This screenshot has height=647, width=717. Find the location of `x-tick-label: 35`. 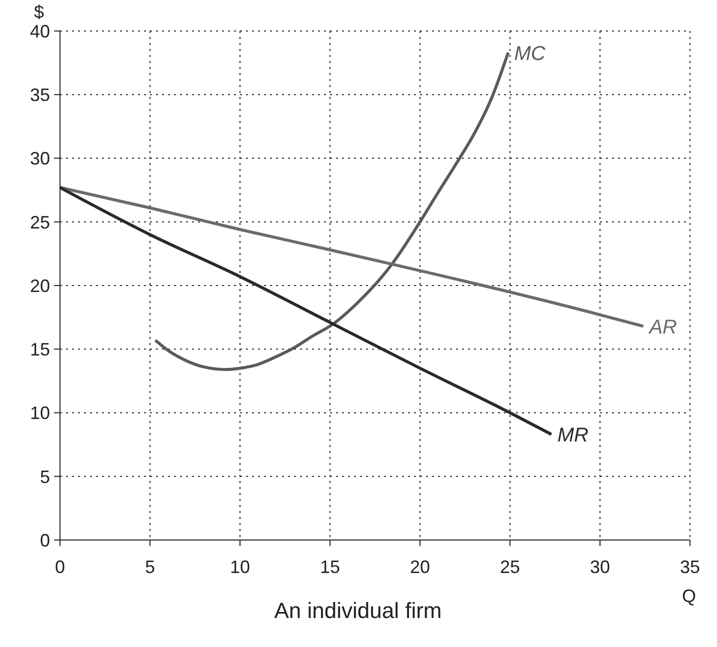

x-tick-label: 35 is located at coordinates (690, 566).